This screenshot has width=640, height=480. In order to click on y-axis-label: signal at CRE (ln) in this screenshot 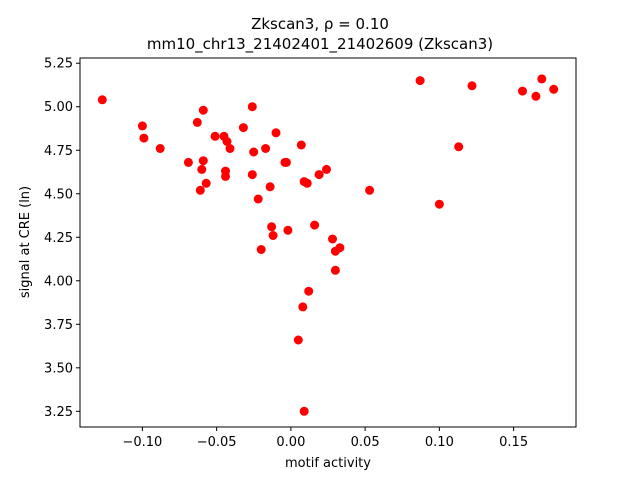, I will do `click(25, 242)`.